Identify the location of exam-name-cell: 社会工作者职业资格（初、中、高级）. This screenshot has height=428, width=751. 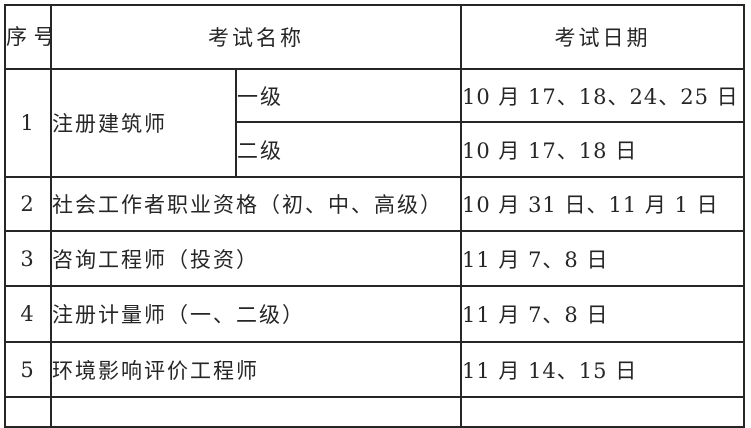
(256, 204).